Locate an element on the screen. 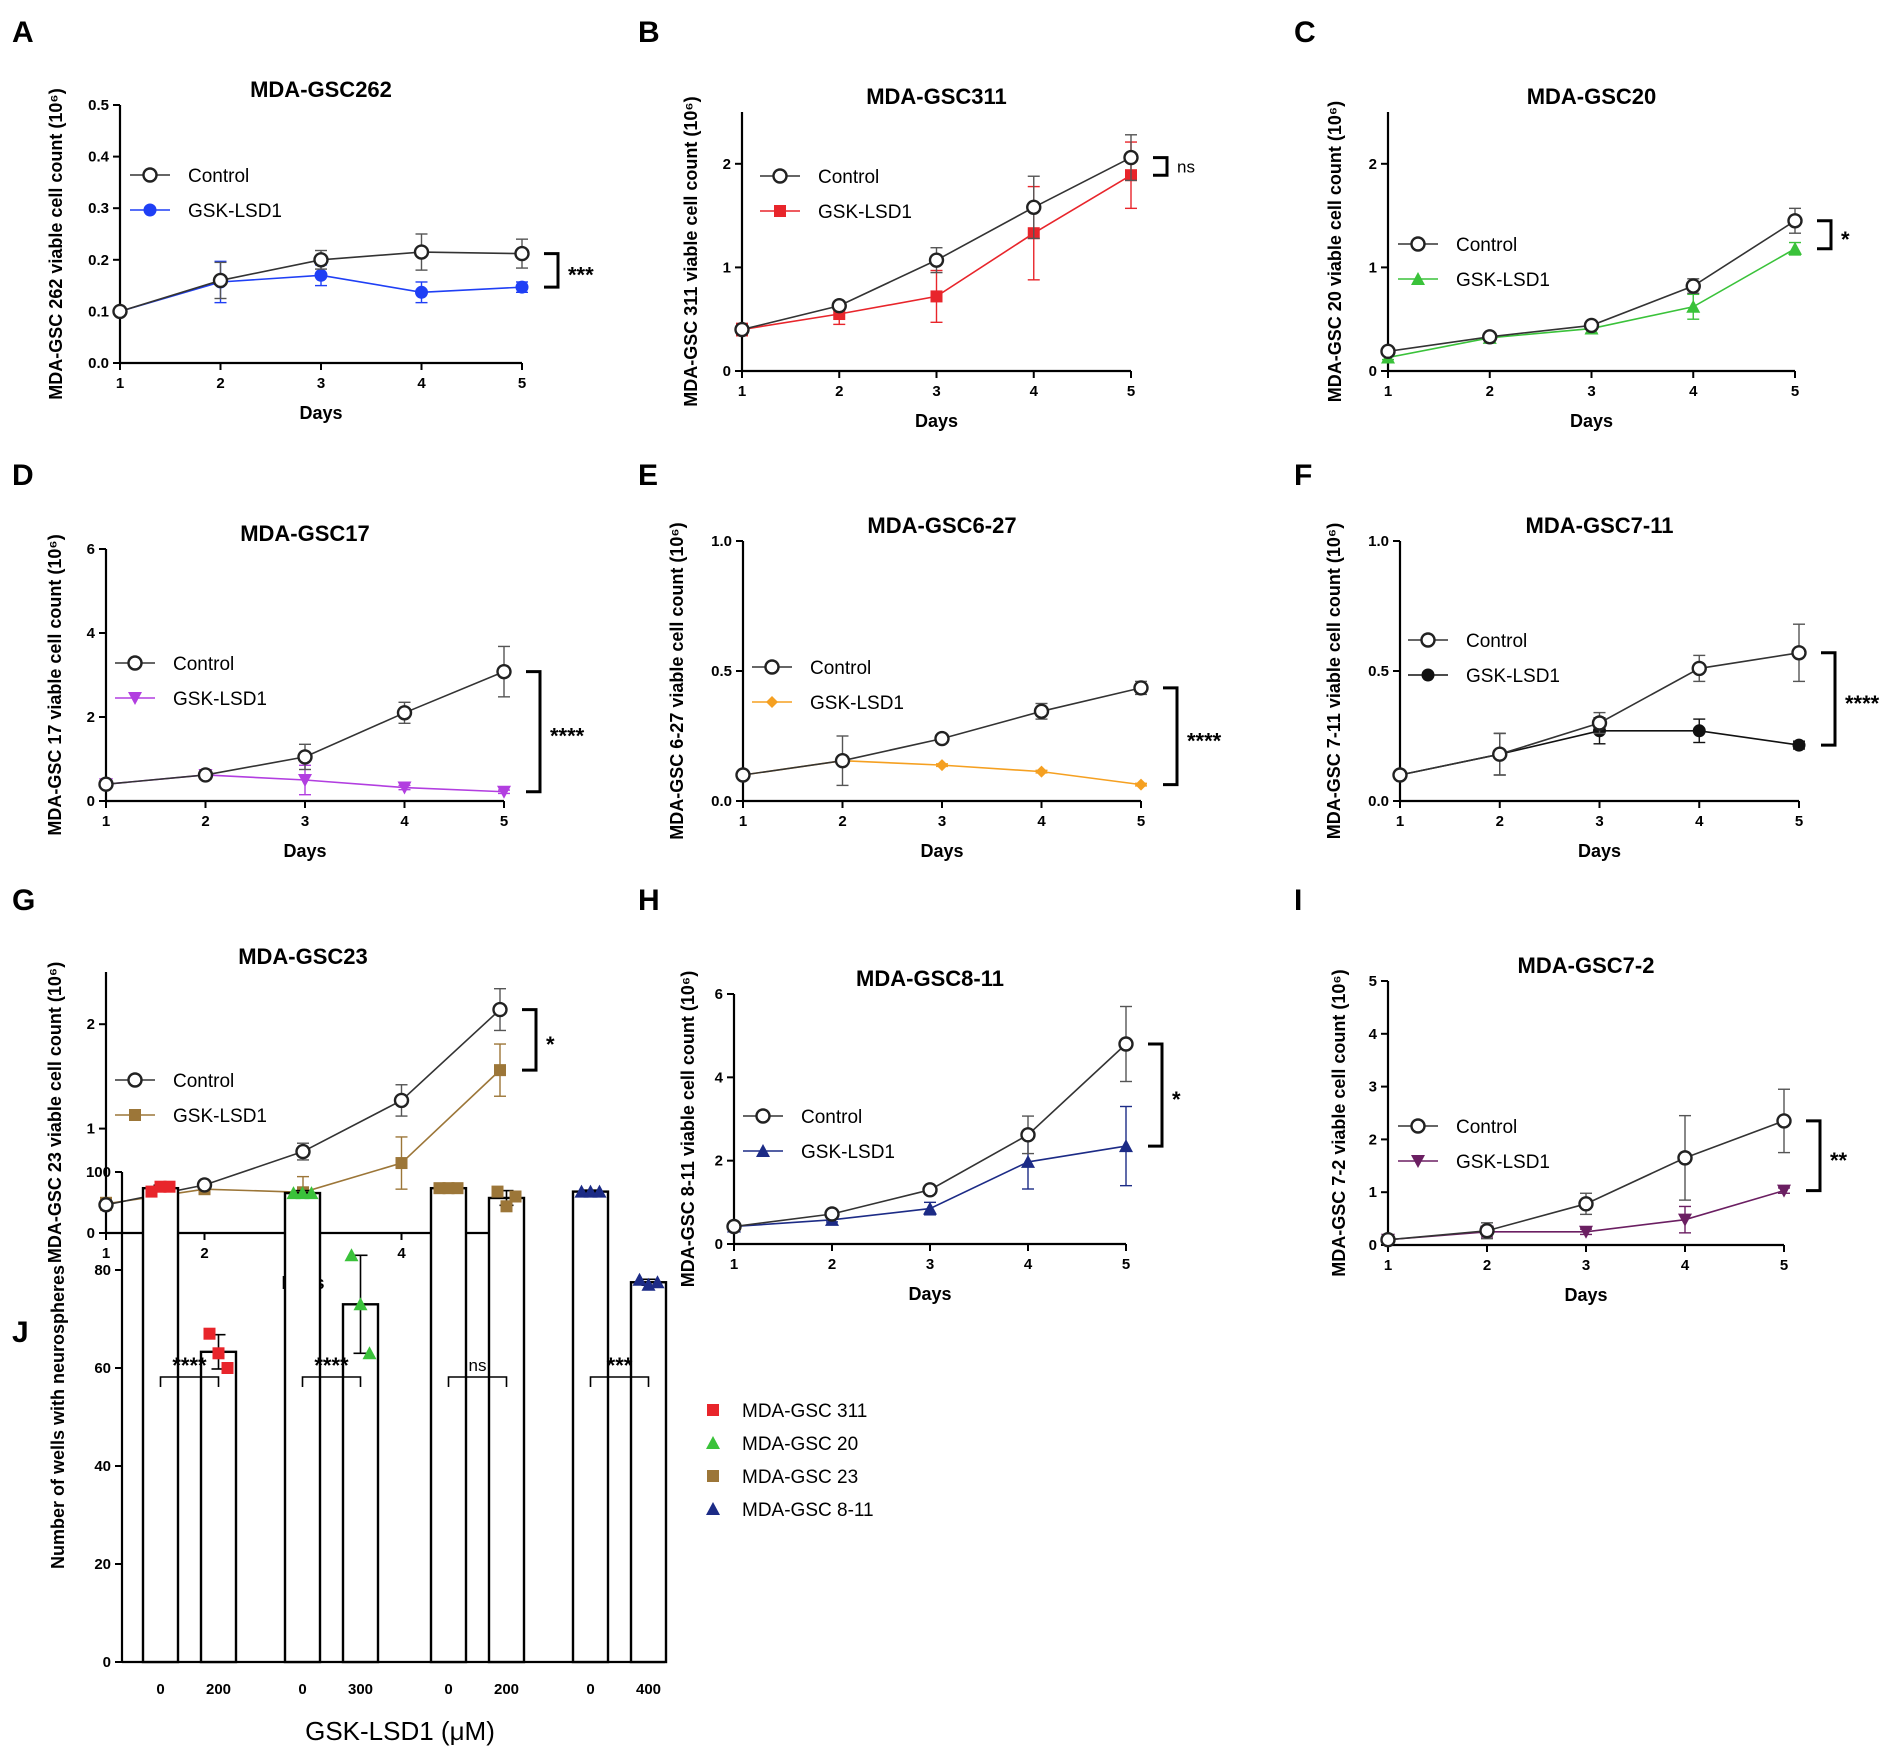 The image size is (1904, 1750). y-tick-label: 80 is located at coordinates (102, 1270).